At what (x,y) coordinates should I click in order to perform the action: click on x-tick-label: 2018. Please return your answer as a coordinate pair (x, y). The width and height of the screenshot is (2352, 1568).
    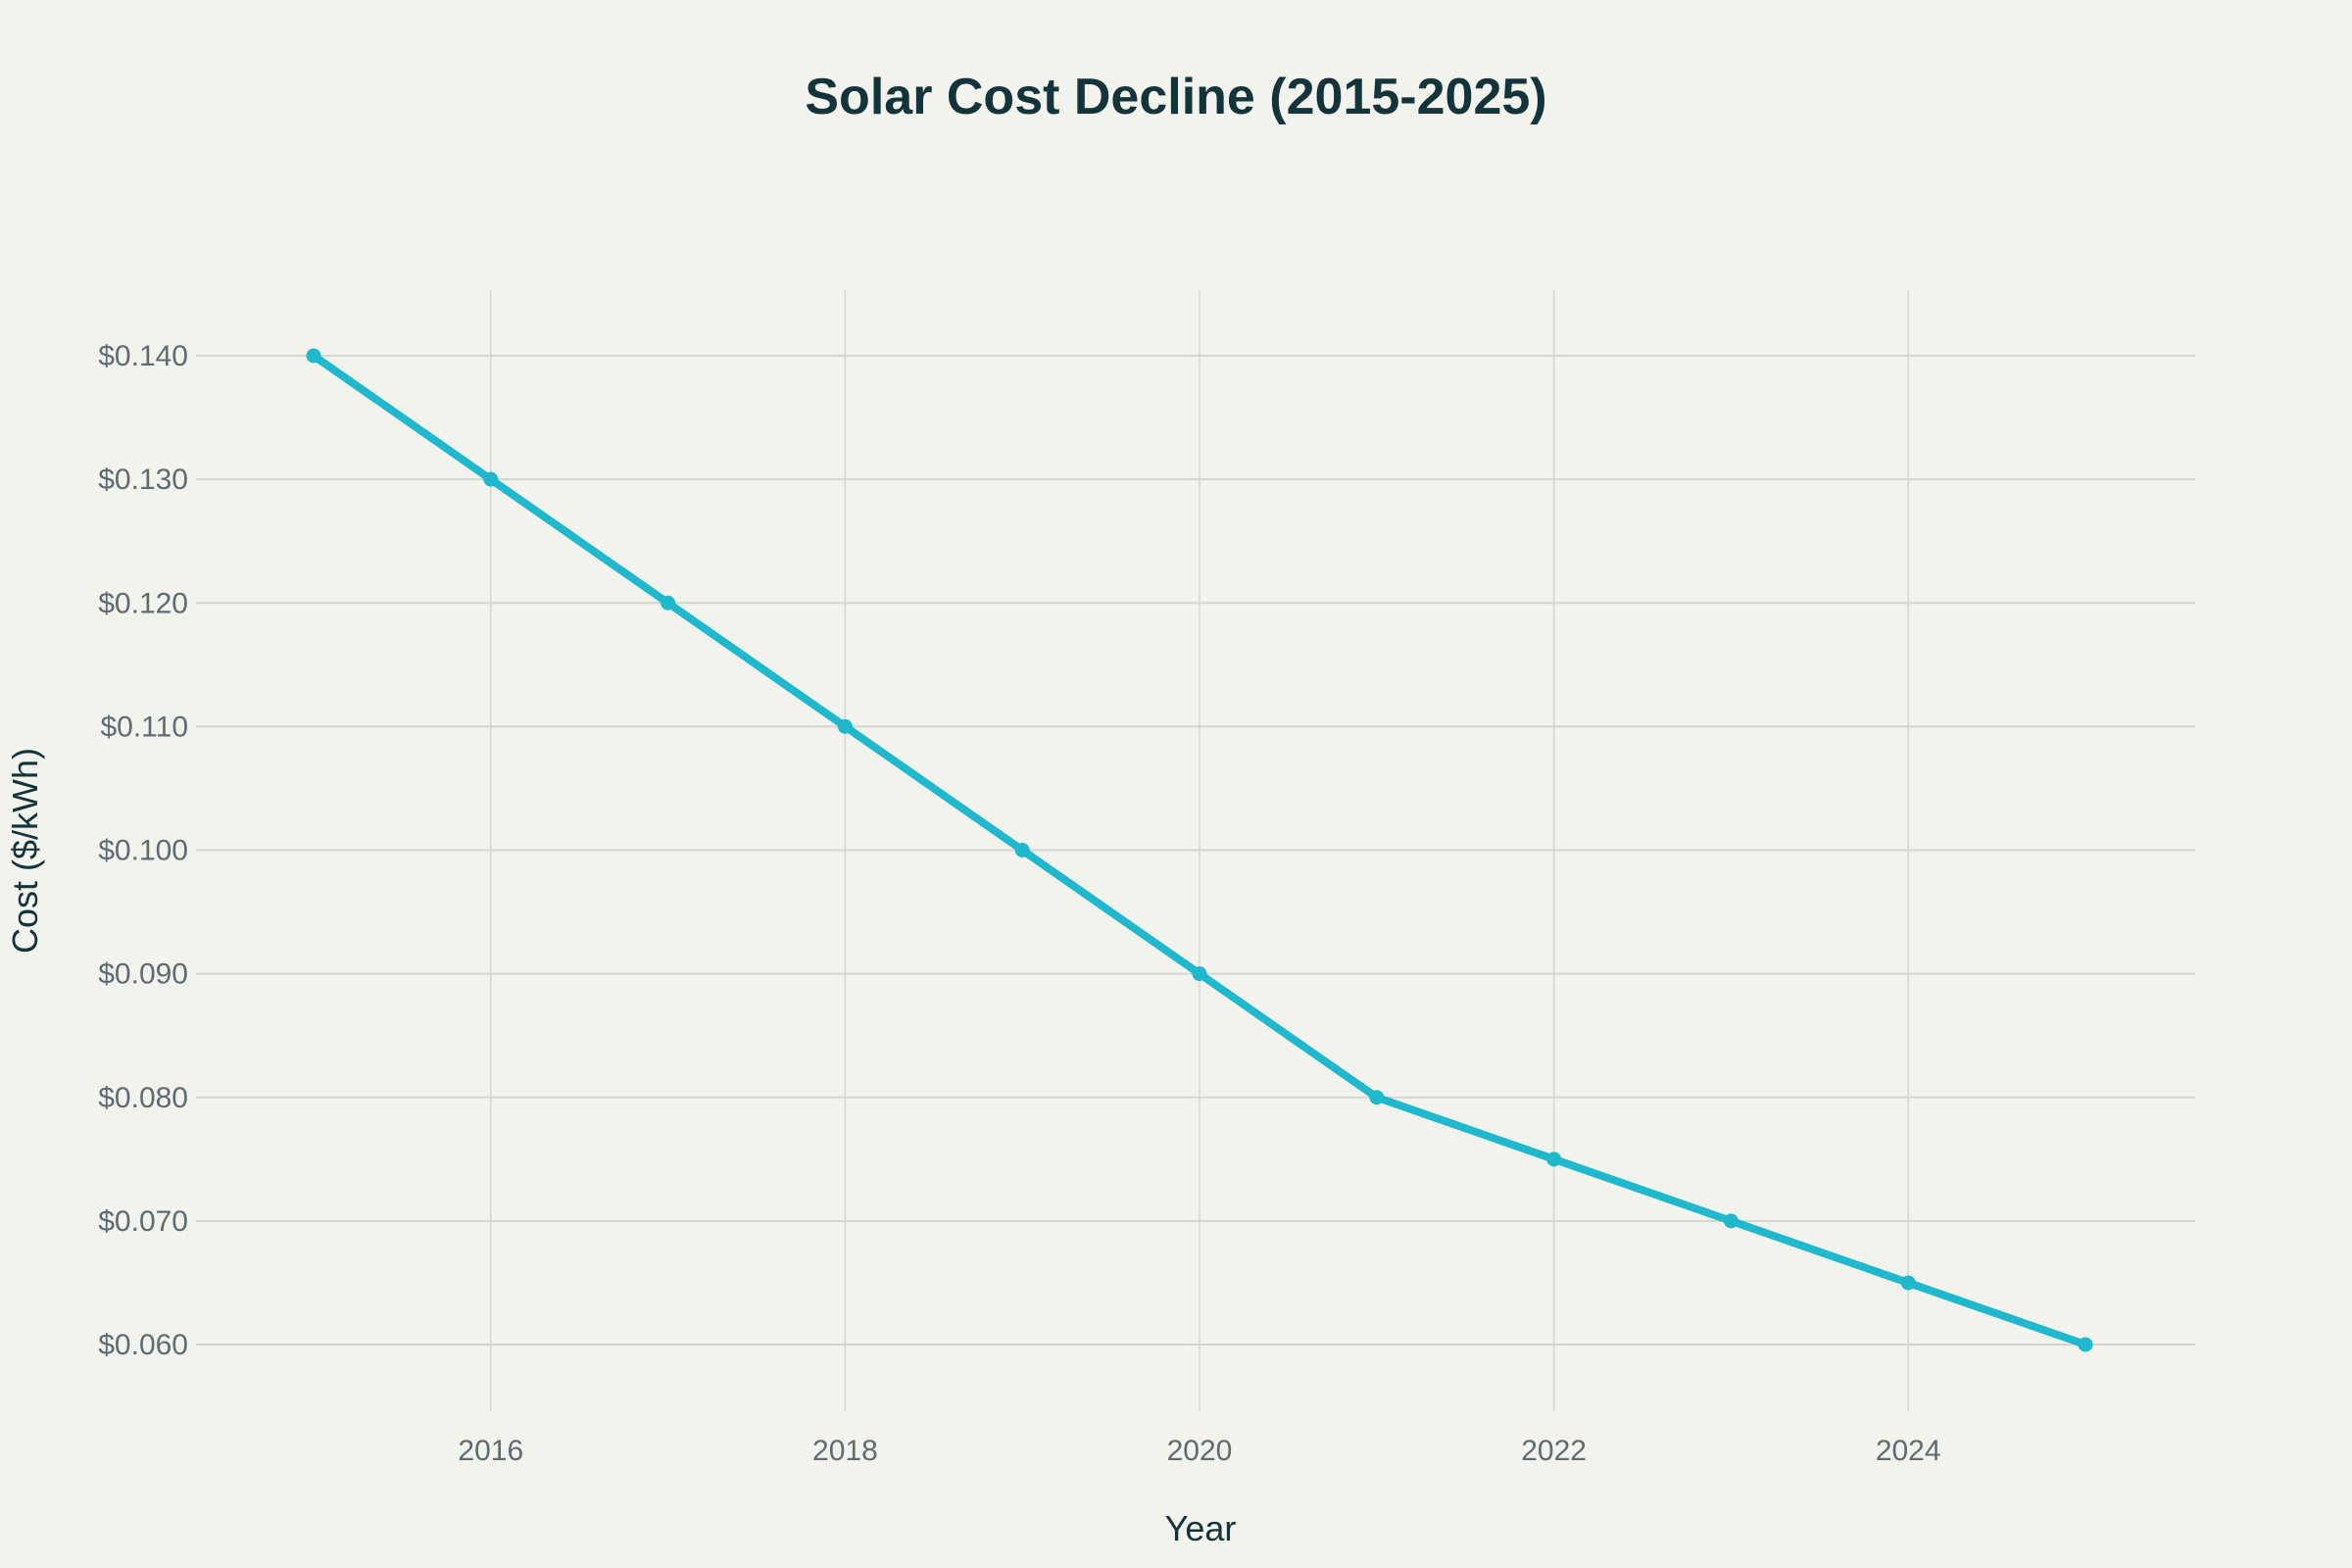
    Looking at the image, I should click on (845, 1451).